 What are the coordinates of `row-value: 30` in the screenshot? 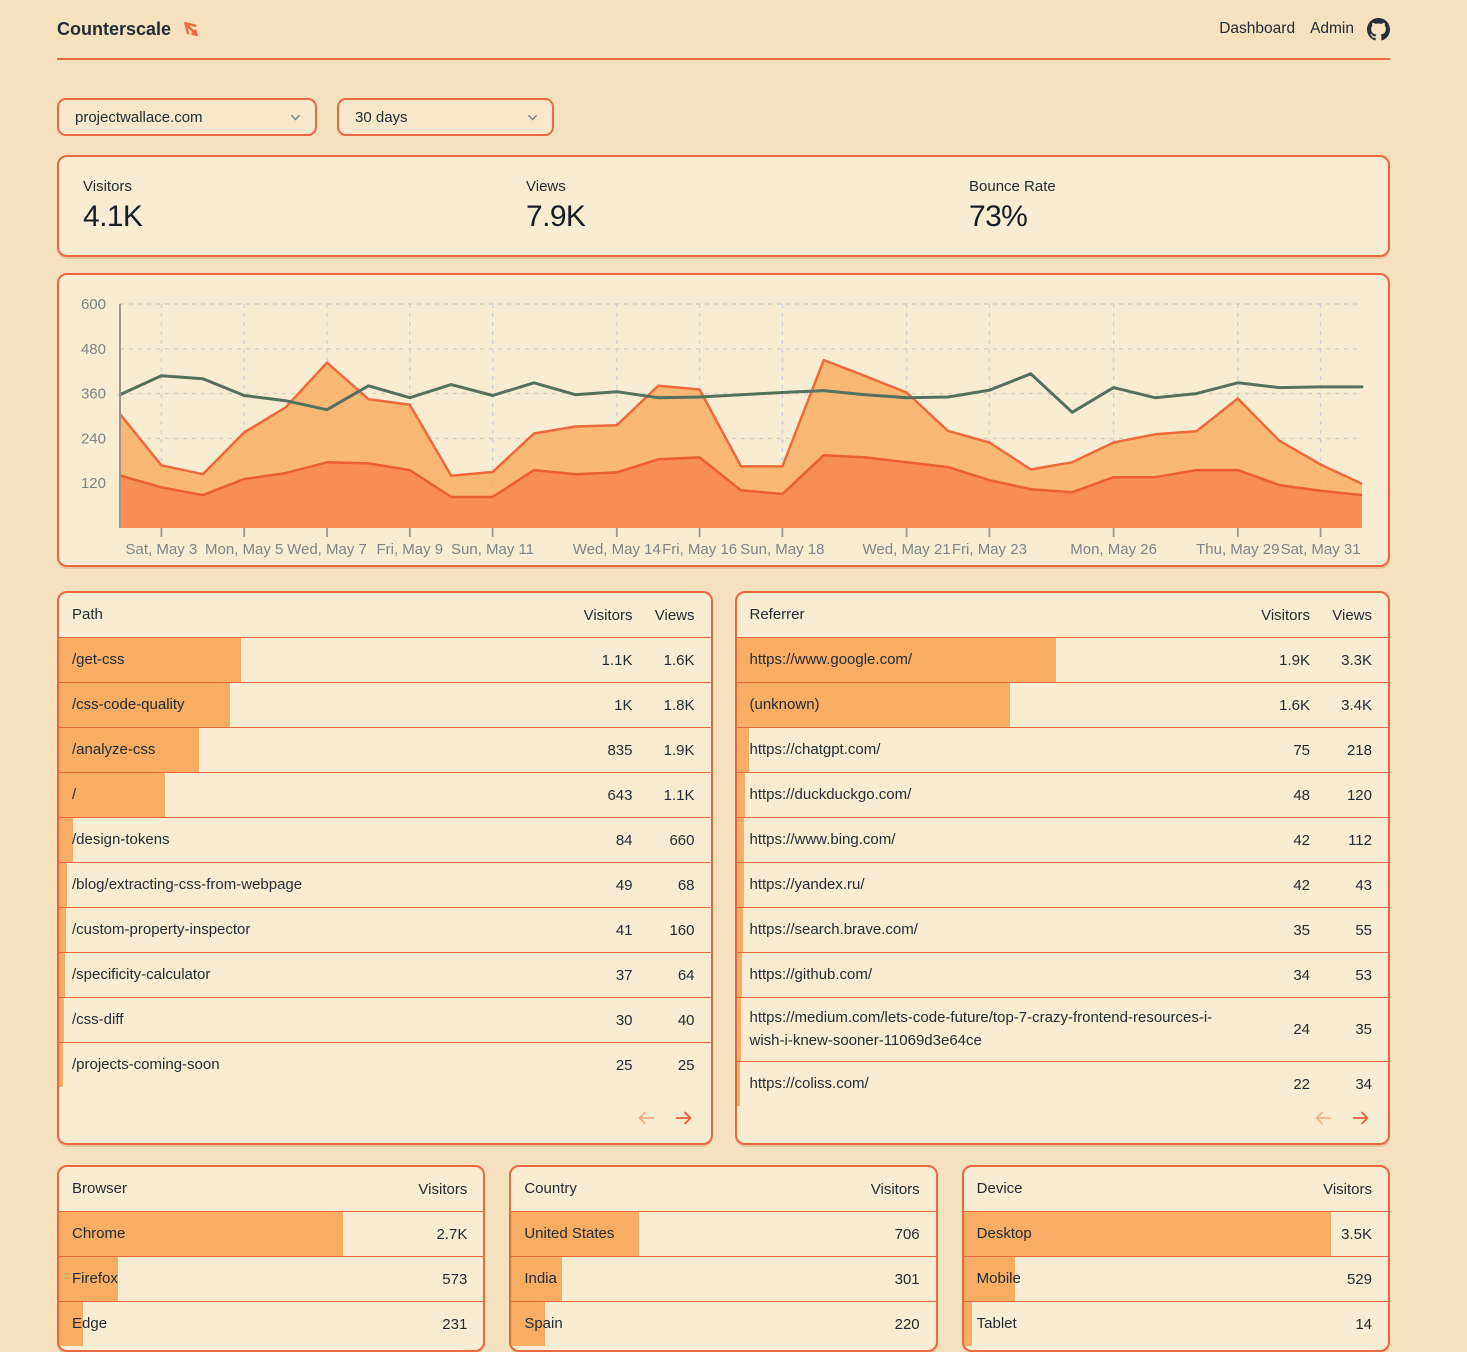 It's located at (624, 1020).